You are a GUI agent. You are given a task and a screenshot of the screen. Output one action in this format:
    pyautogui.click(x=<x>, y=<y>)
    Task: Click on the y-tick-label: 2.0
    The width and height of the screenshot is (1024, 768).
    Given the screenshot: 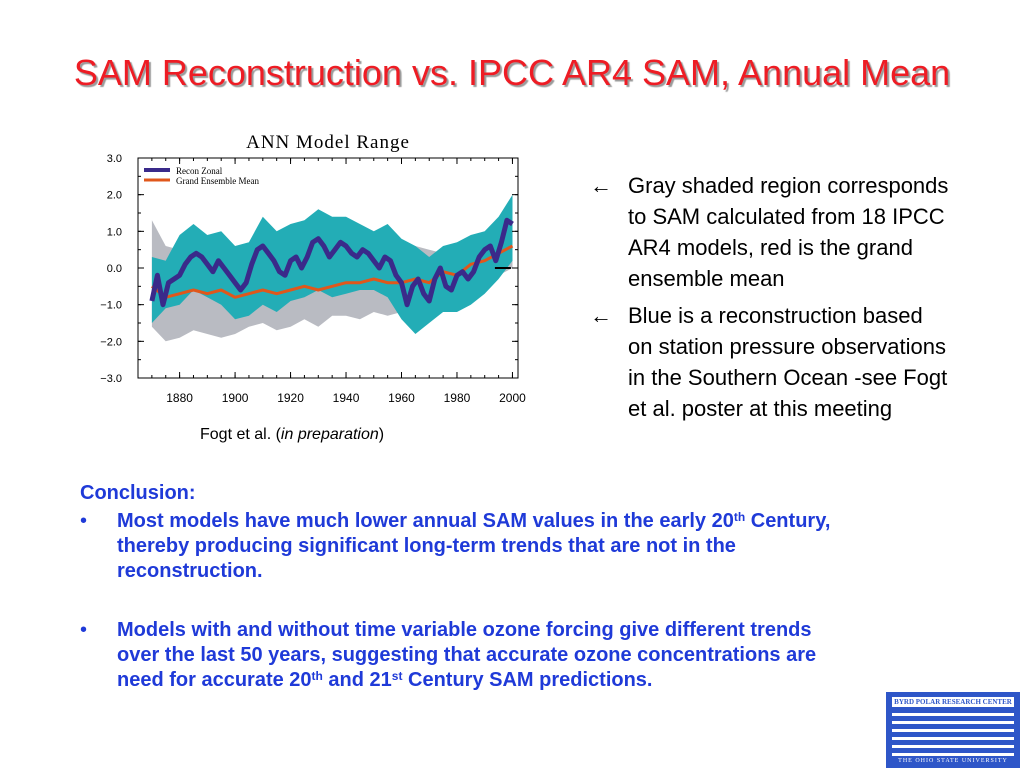 What is the action you would take?
    pyautogui.click(x=114, y=196)
    